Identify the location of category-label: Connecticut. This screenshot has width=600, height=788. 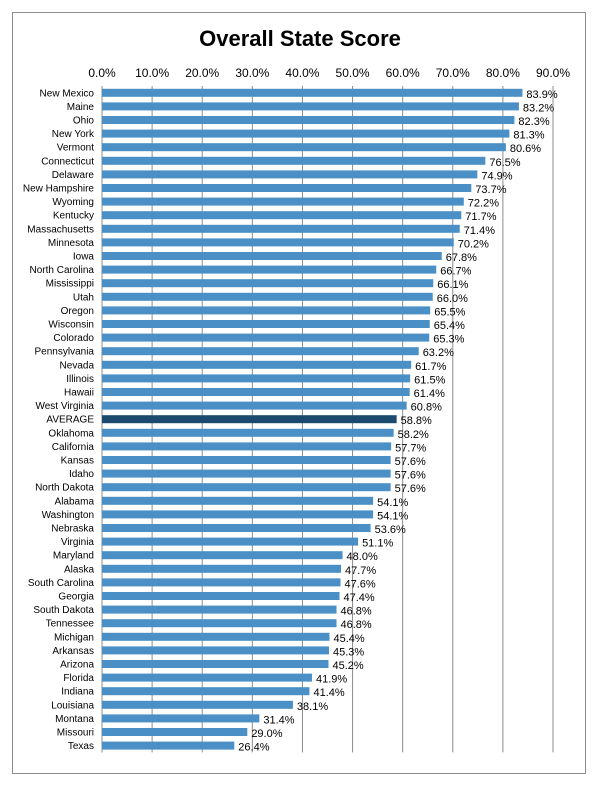
(67, 161).